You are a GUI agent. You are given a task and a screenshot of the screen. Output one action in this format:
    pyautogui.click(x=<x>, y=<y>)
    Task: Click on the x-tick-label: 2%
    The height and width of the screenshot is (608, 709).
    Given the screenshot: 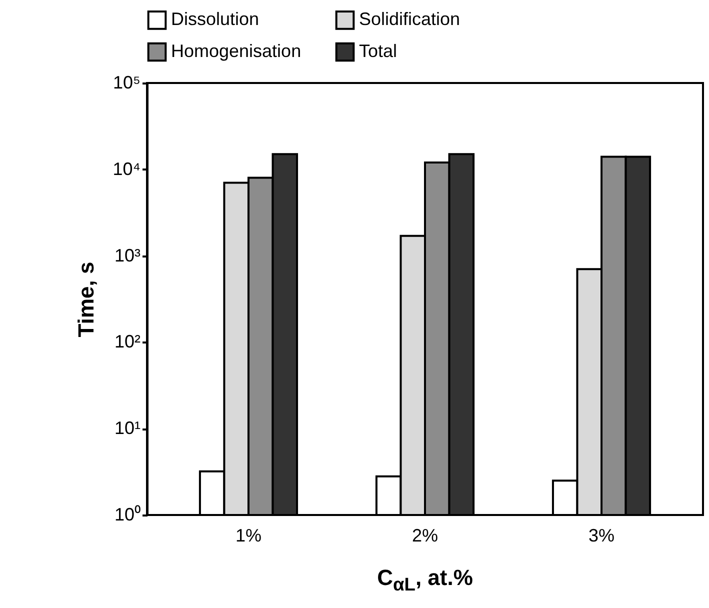 What is the action you would take?
    pyautogui.click(x=425, y=536)
    